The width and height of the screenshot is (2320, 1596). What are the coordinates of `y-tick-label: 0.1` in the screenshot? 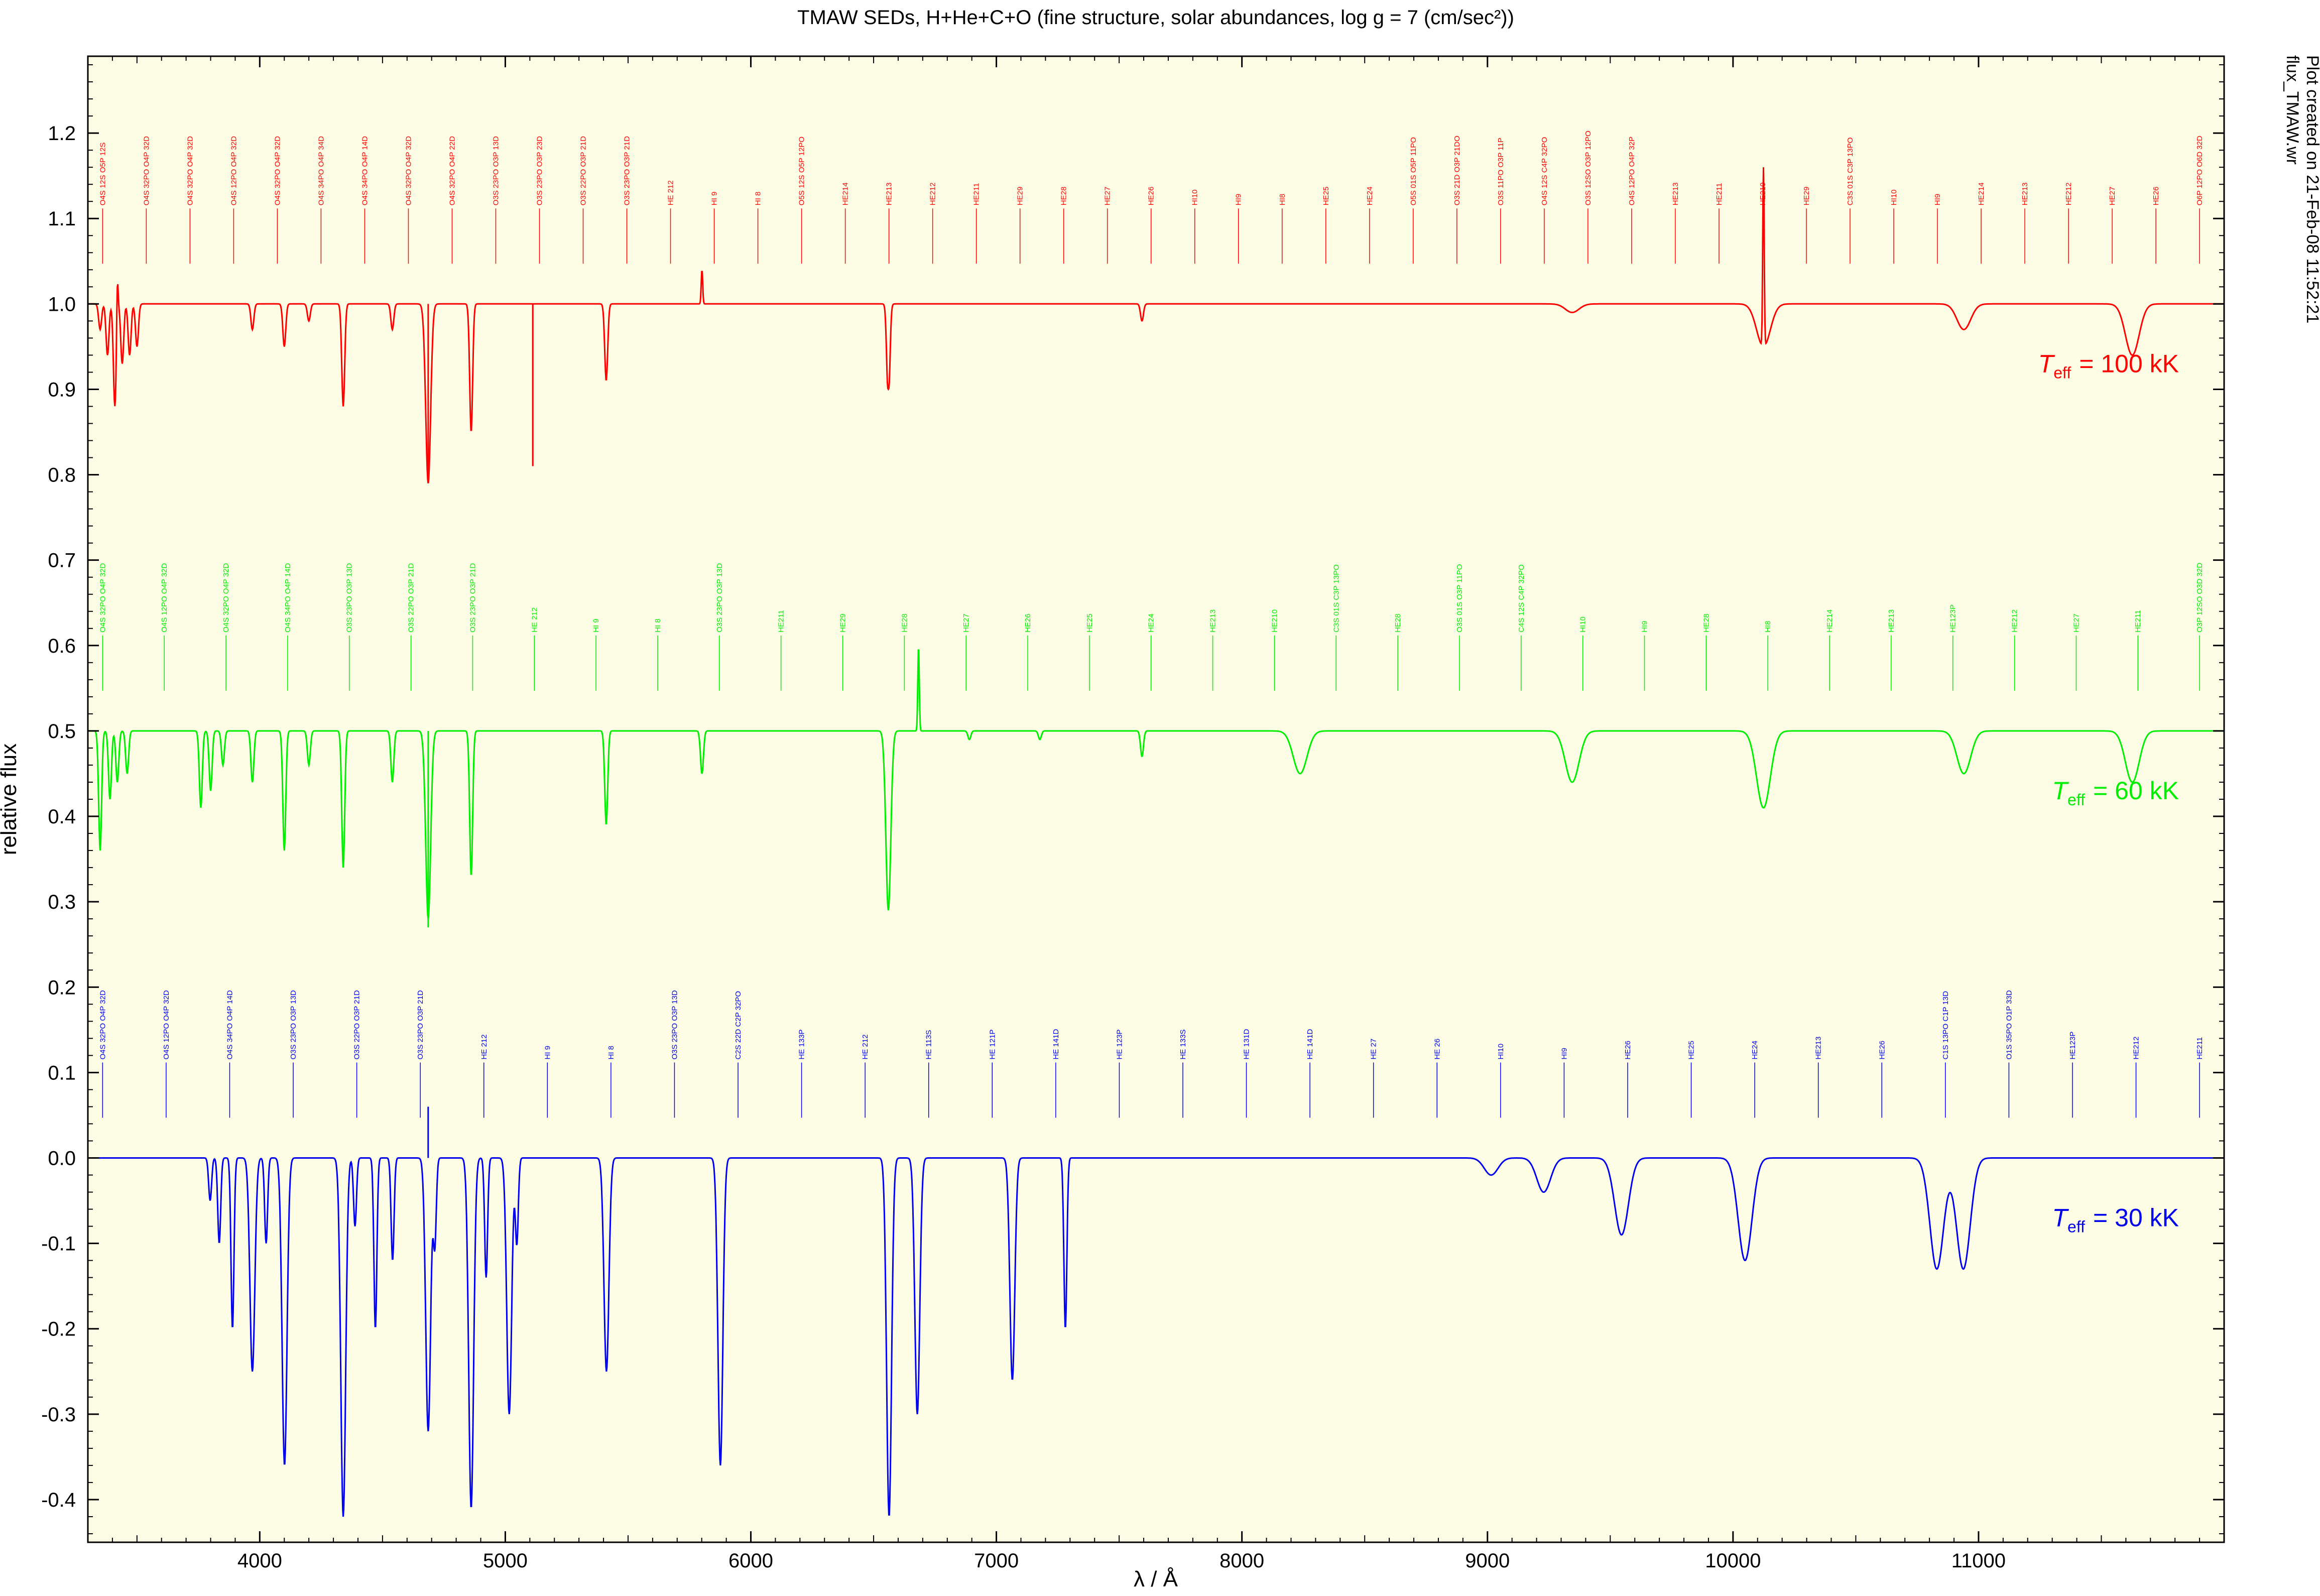 It's located at (62, 1073).